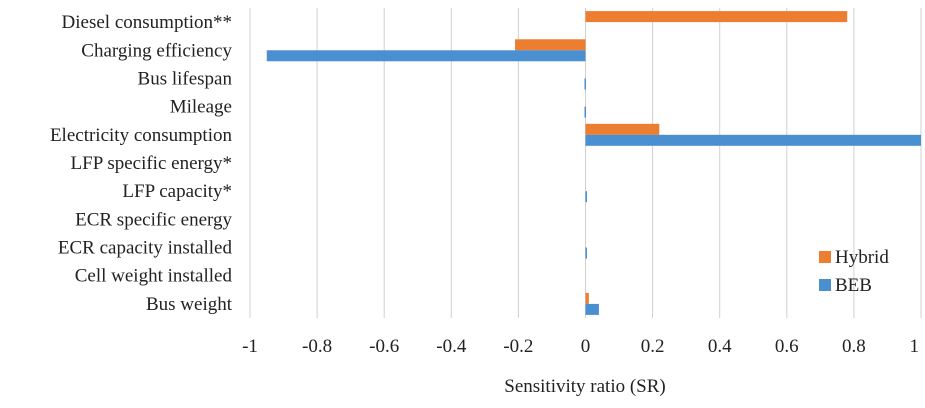 This screenshot has width=925, height=408. Describe the element at coordinates (177, 191) in the screenshot. I see `category-label-6: LFP capacity*` at that location.